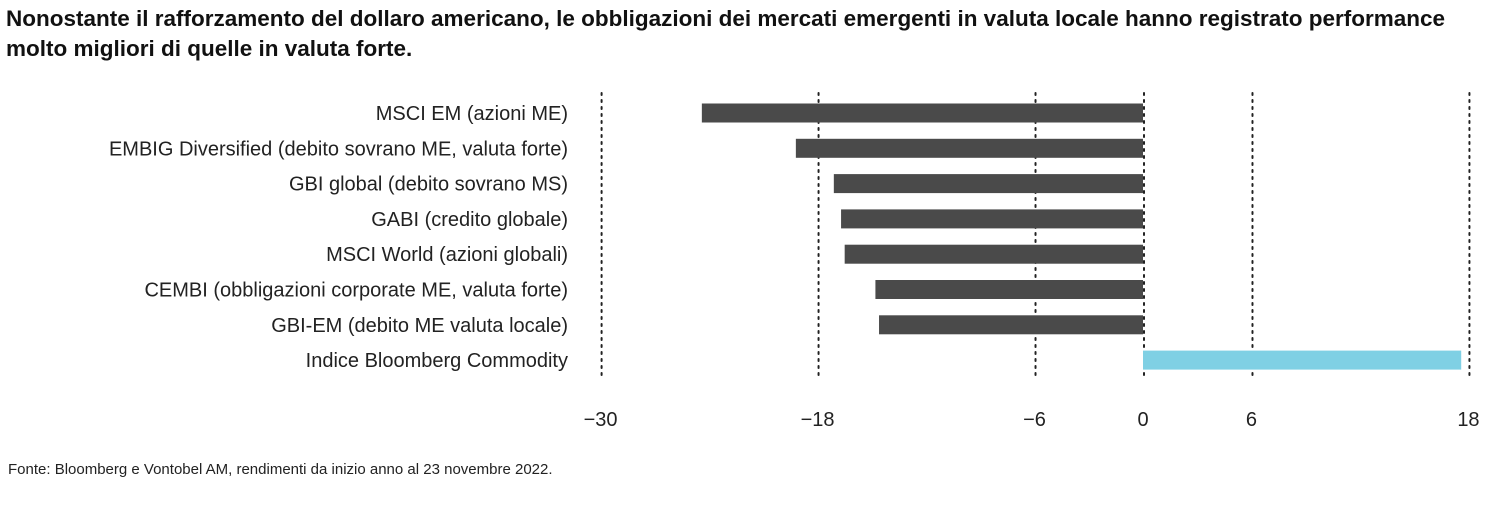  What do you see at coordinates (818, 420) in the screenshot?
I see `x-tick-label: −18` at bounding box center [818, 420].